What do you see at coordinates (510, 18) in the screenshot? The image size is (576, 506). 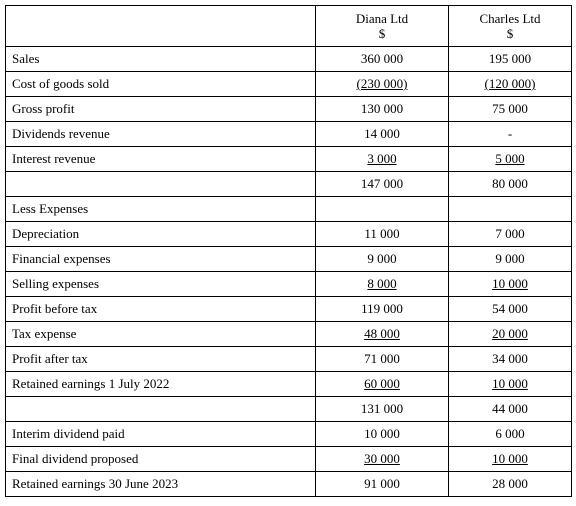 I see `column-name: Charles Ltd` at bounding box center [510, 18].